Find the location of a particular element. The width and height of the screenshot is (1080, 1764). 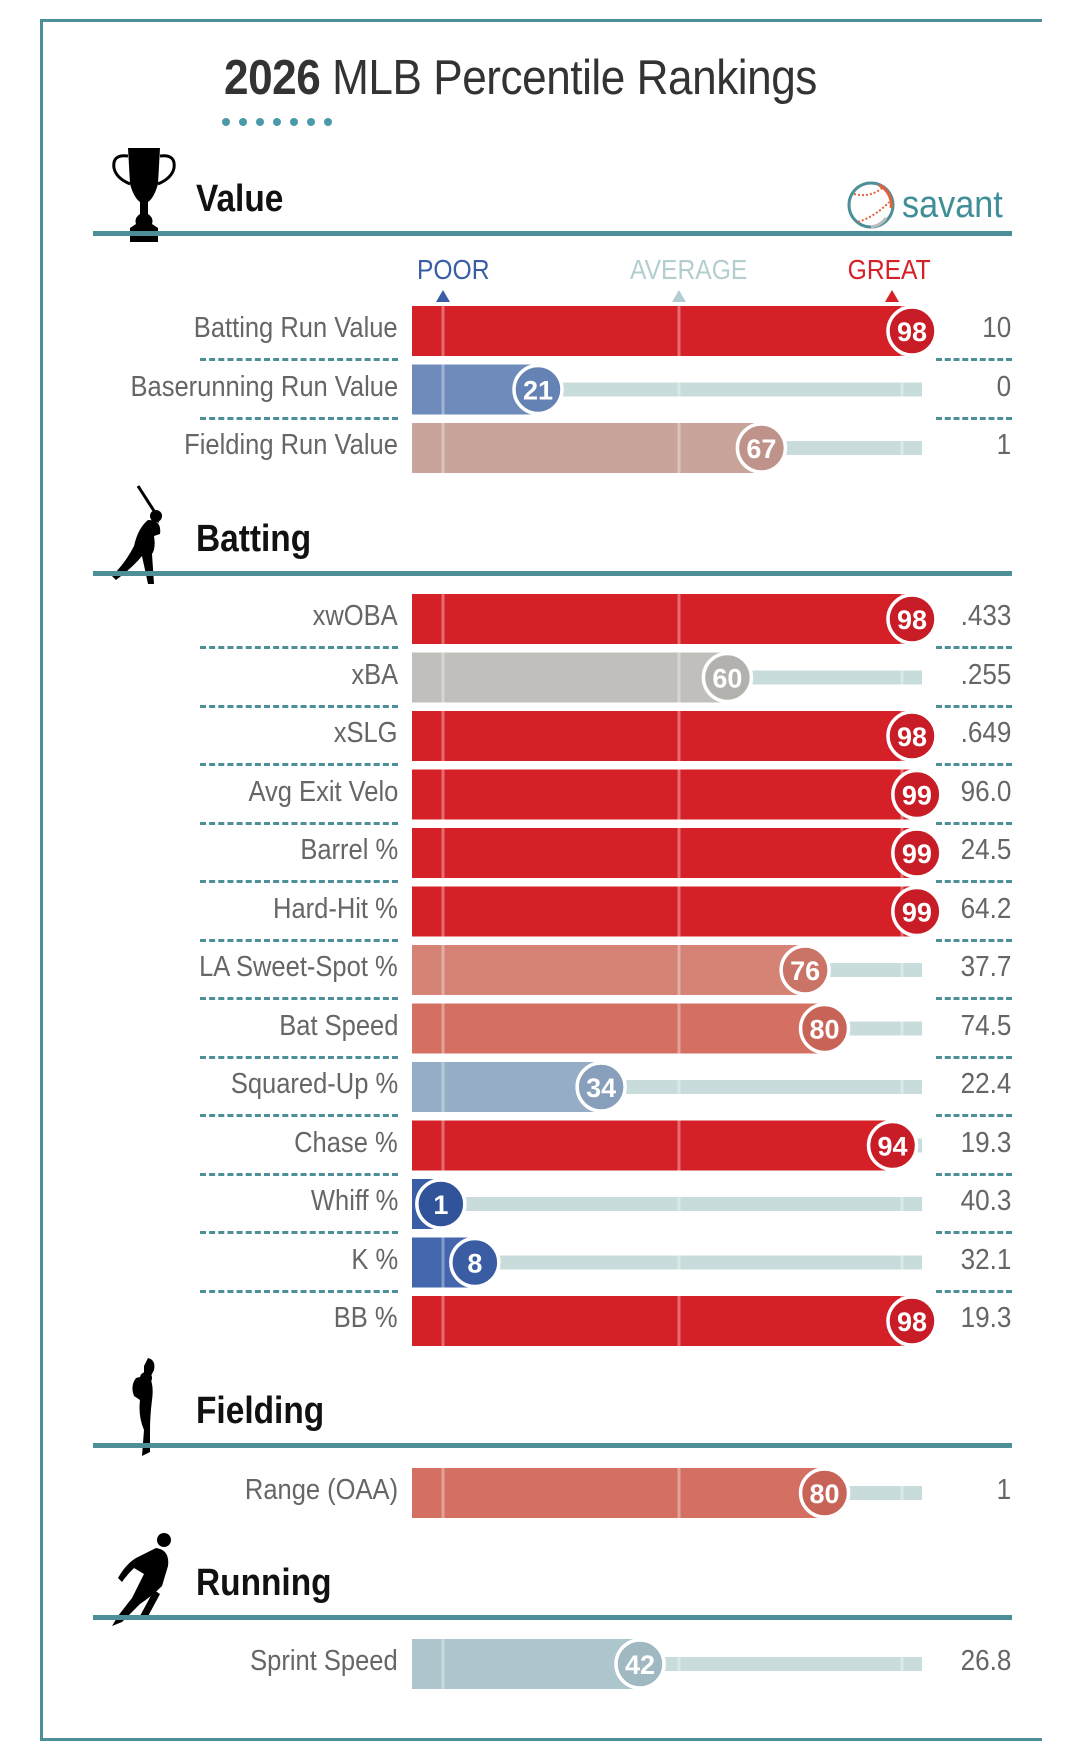

metric-label: Barrel % is located at coordinates (349, 850).